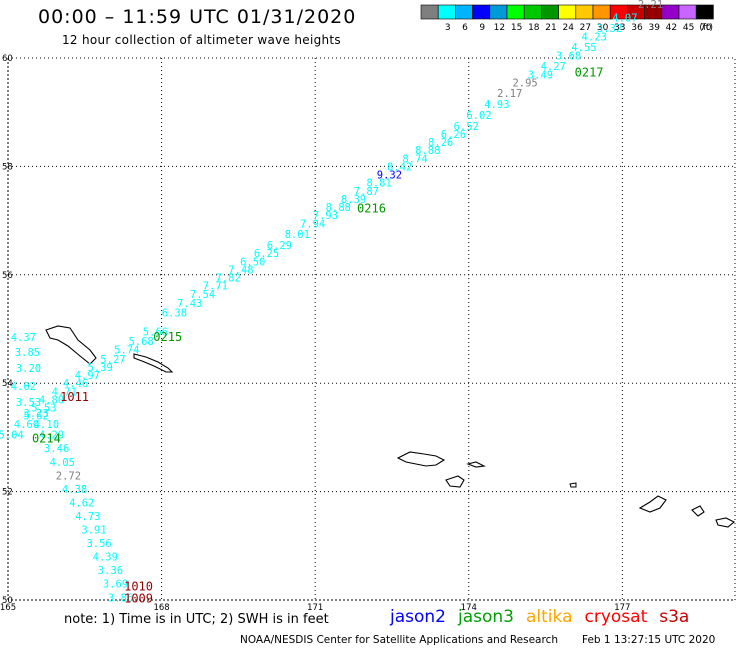  What do you see at coordinates (252, 262) in the screenshot?
I see `swh-value: 6.50` at bounding box center [252, 262].